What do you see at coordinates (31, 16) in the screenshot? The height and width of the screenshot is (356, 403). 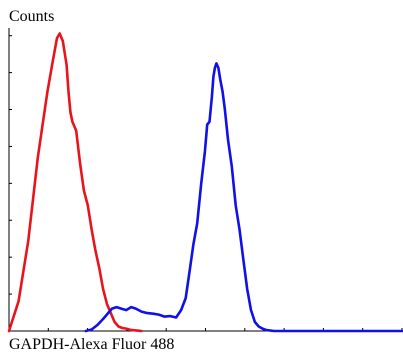 I see `y-axis-label: Counts` at bounding box center [31, 16].